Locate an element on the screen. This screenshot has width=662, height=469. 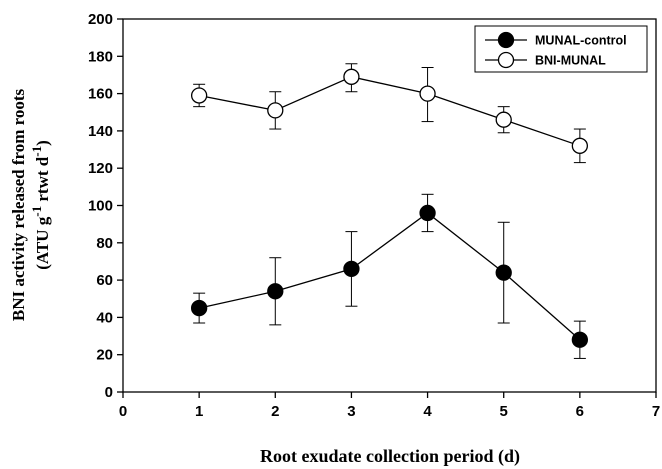
y-tick-label: 160 is located at coordinates (100, 94).